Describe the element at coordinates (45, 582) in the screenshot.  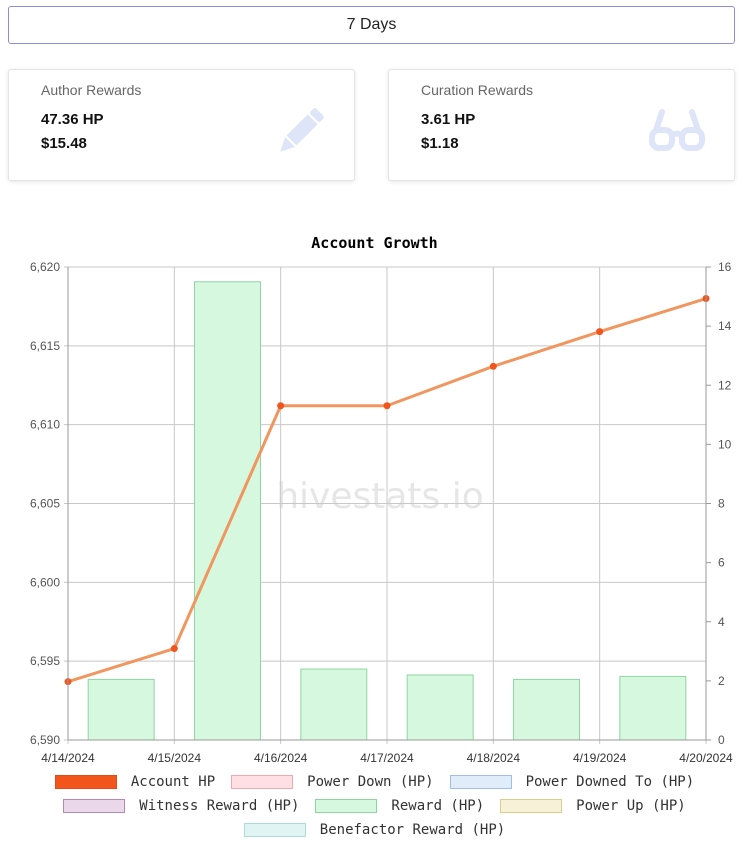
I see `y-left-tick-label: 6,600` at that location.